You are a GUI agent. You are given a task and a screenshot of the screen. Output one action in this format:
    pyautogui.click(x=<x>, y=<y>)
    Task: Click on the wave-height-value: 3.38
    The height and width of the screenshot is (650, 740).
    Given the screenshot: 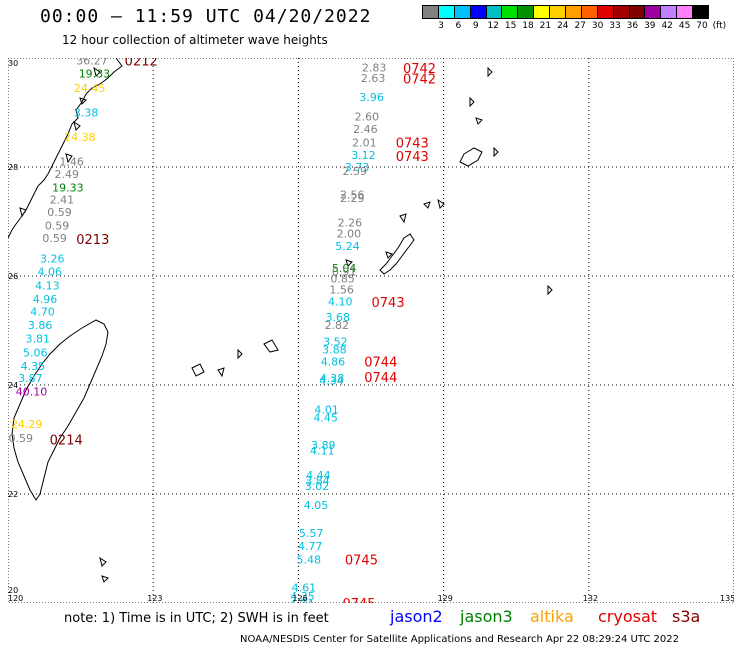 What is the action you would take?
    pyautogui.click(x=86, y=113)
    